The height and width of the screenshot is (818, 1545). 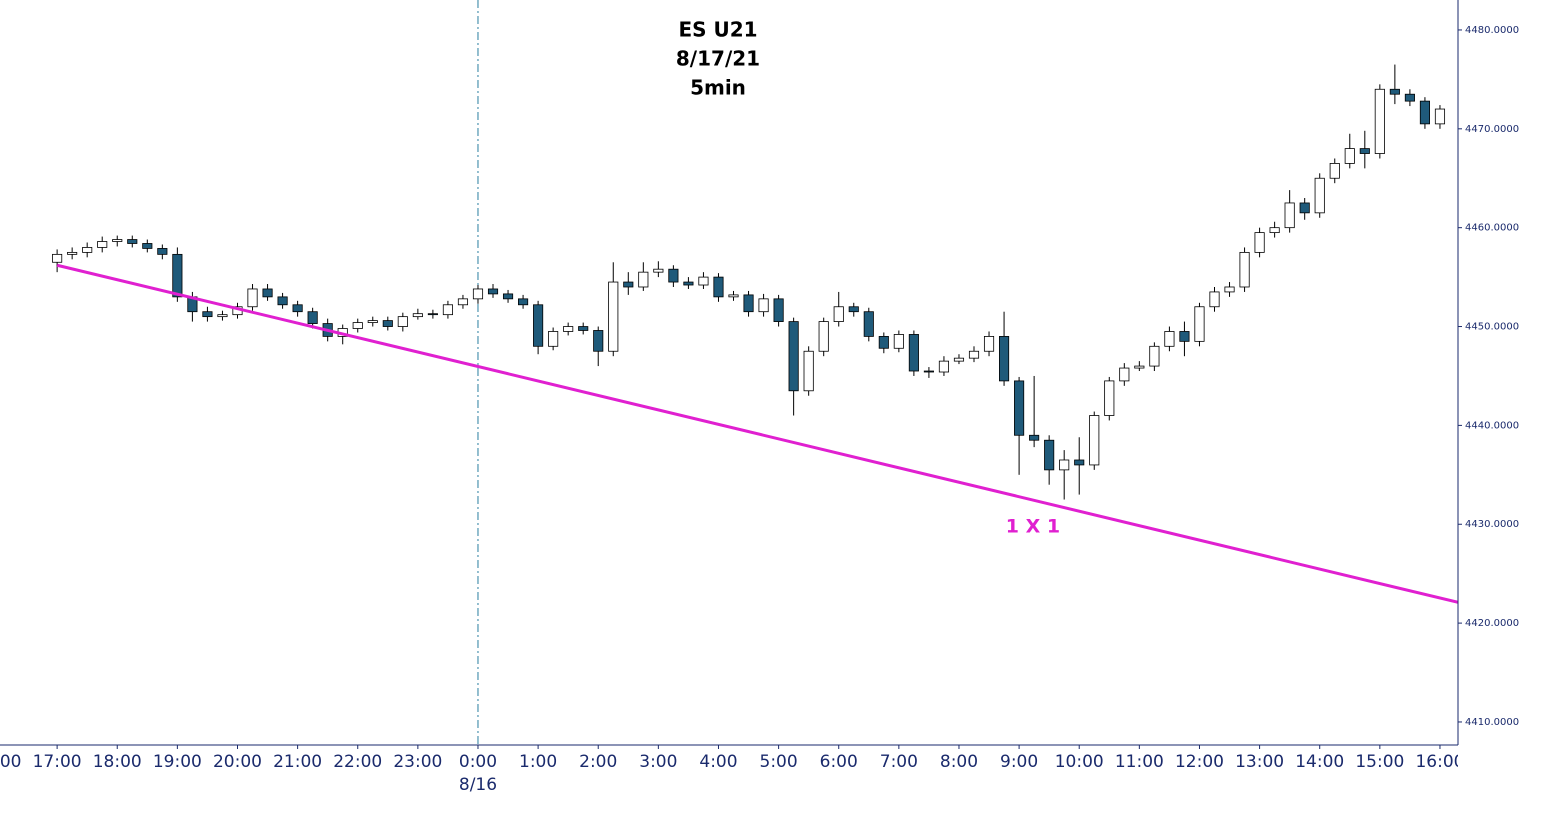 What do you see at coordinates (779, 762) in the screenshot?
I see `x-tick-label: 5:00` at bounding box center [779, 762].